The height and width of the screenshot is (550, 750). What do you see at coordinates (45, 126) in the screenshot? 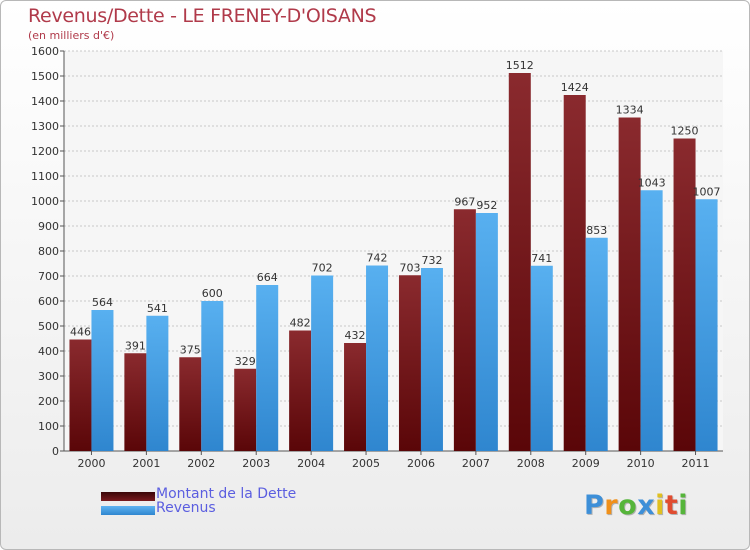
I see `y-tick-label: 1300` at bounding box center [45, 126].